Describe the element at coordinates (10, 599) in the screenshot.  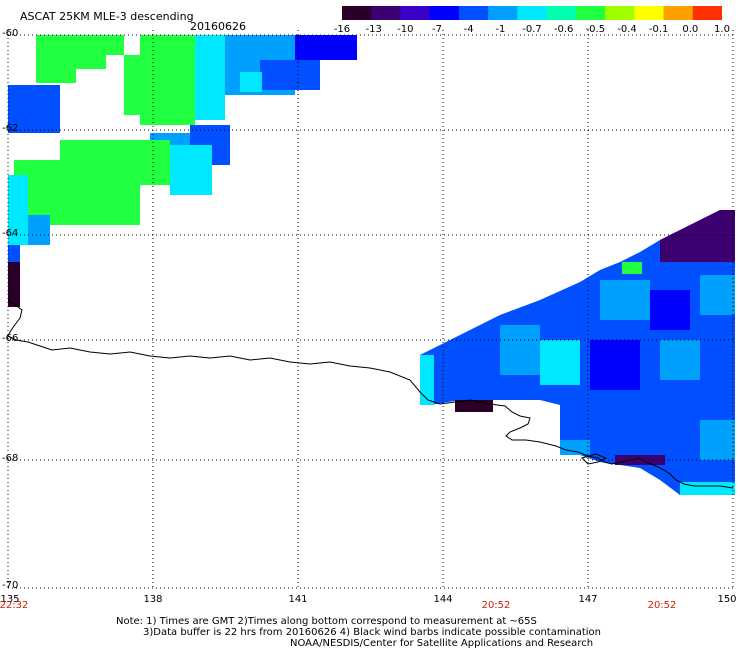
I see `lon-label: 135` at that location.